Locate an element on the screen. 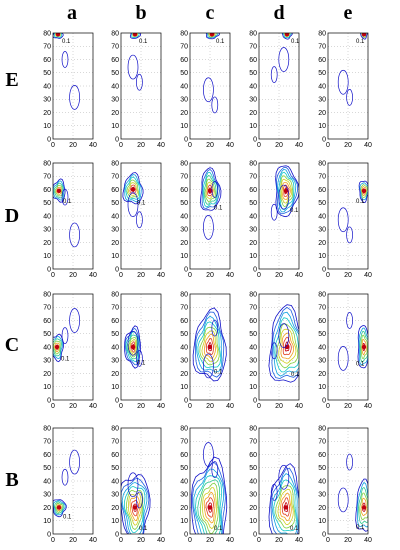  row-label-D: D is located at coordinates (12, 216).